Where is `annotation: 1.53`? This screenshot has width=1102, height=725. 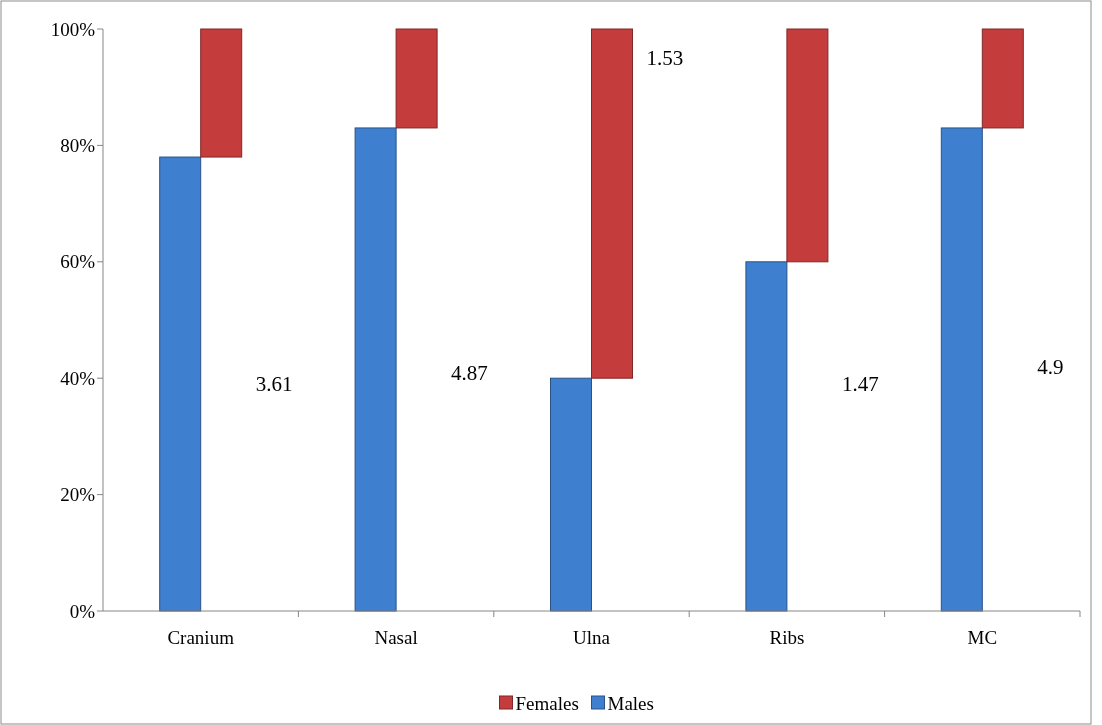
annotation: 1.53 is located at coordinates (665, 58).